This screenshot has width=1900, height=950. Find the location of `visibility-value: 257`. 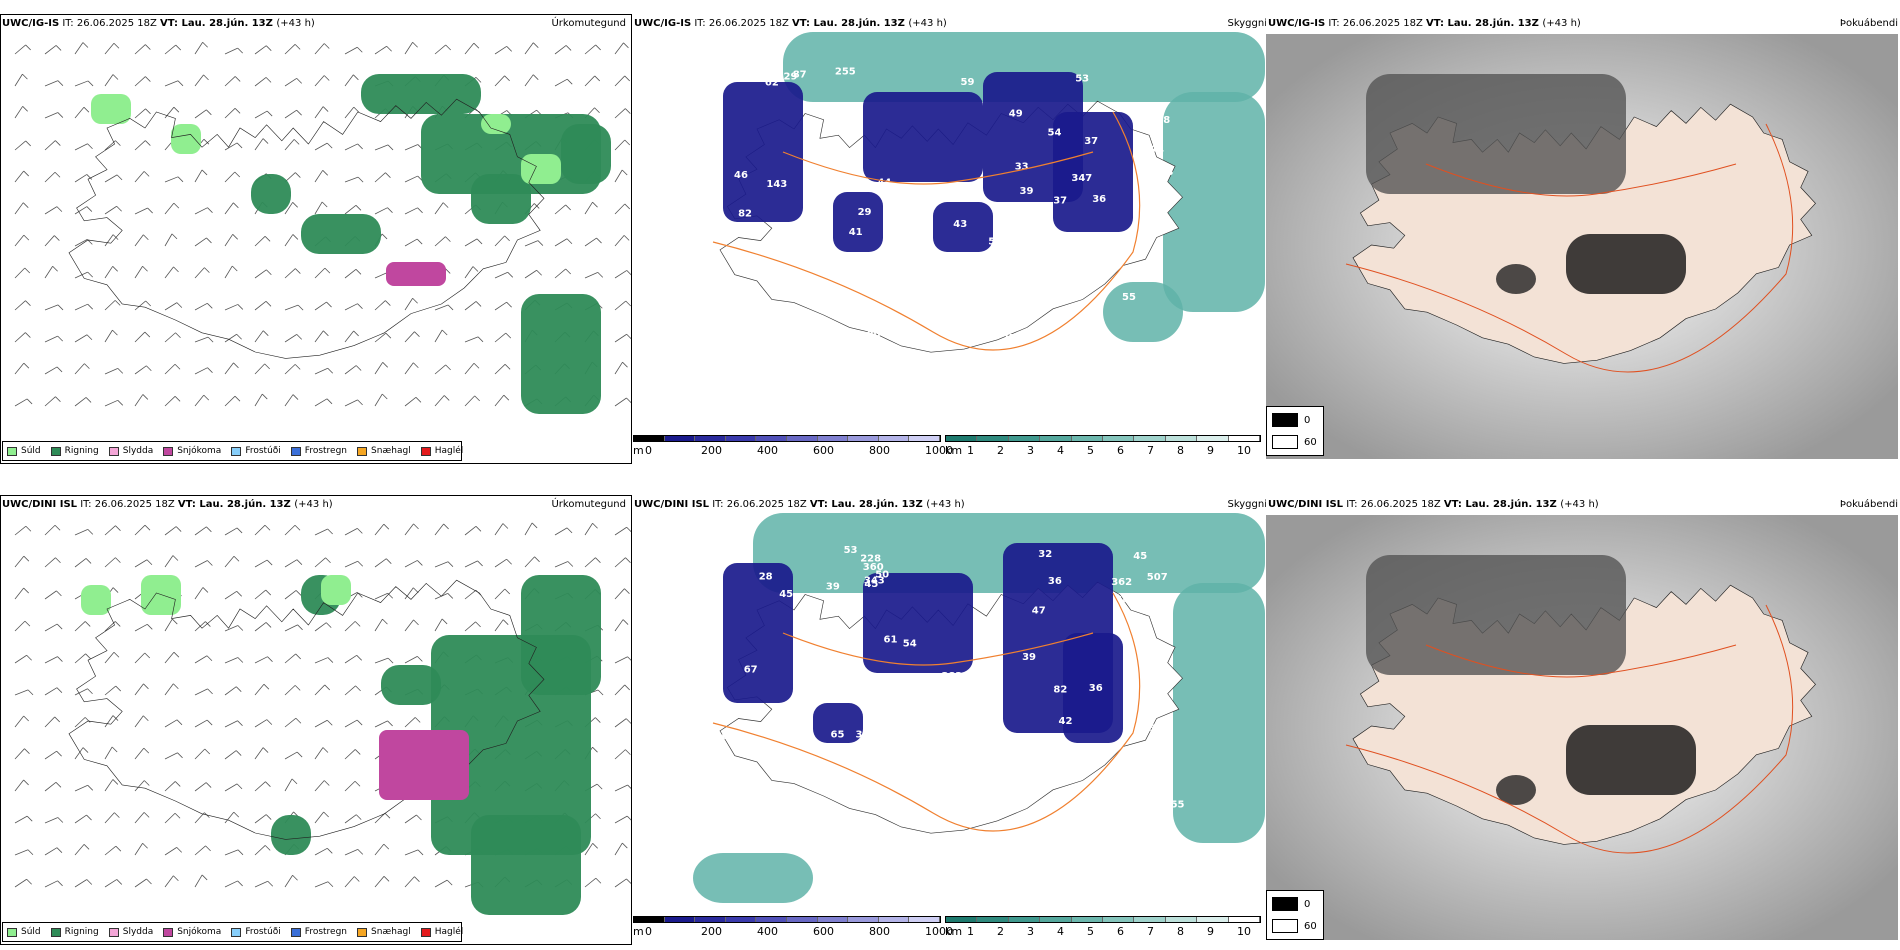

visibility-value: 257 is located at coordinates (1012, 338).